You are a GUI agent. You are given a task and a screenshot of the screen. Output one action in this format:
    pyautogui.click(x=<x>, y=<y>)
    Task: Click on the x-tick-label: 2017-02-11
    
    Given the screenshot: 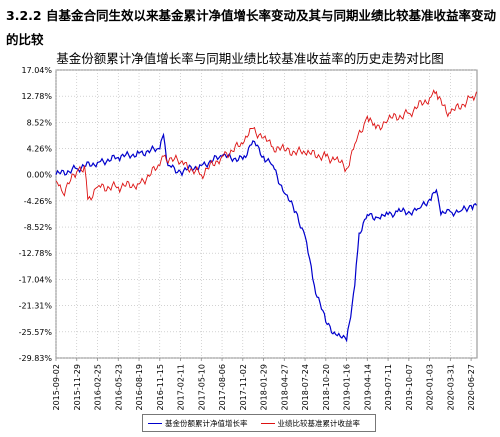 What is the action you would take?
    pyautogui.click(x=181, y=387)
    